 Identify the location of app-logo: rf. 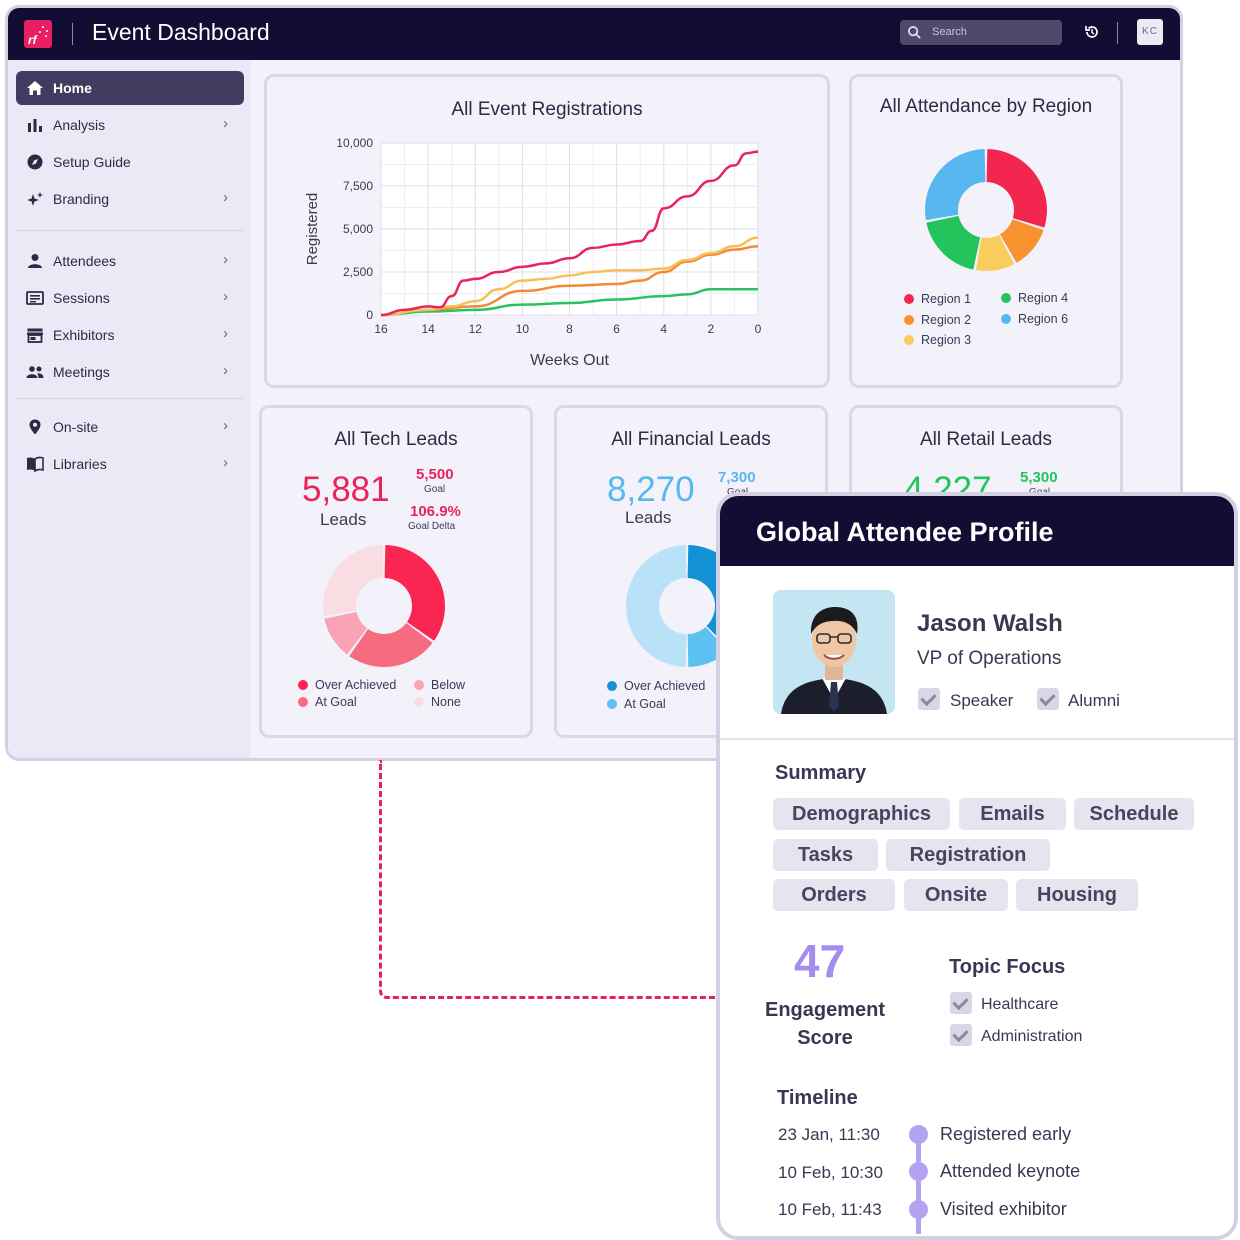
(38, 34).